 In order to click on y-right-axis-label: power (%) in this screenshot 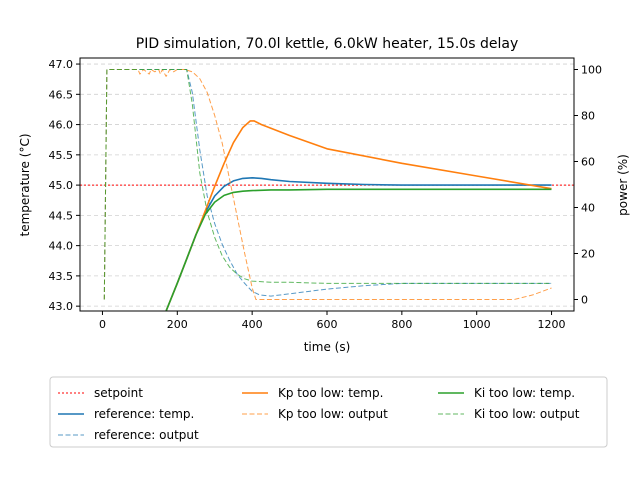, I will do `click(623, 185)`.